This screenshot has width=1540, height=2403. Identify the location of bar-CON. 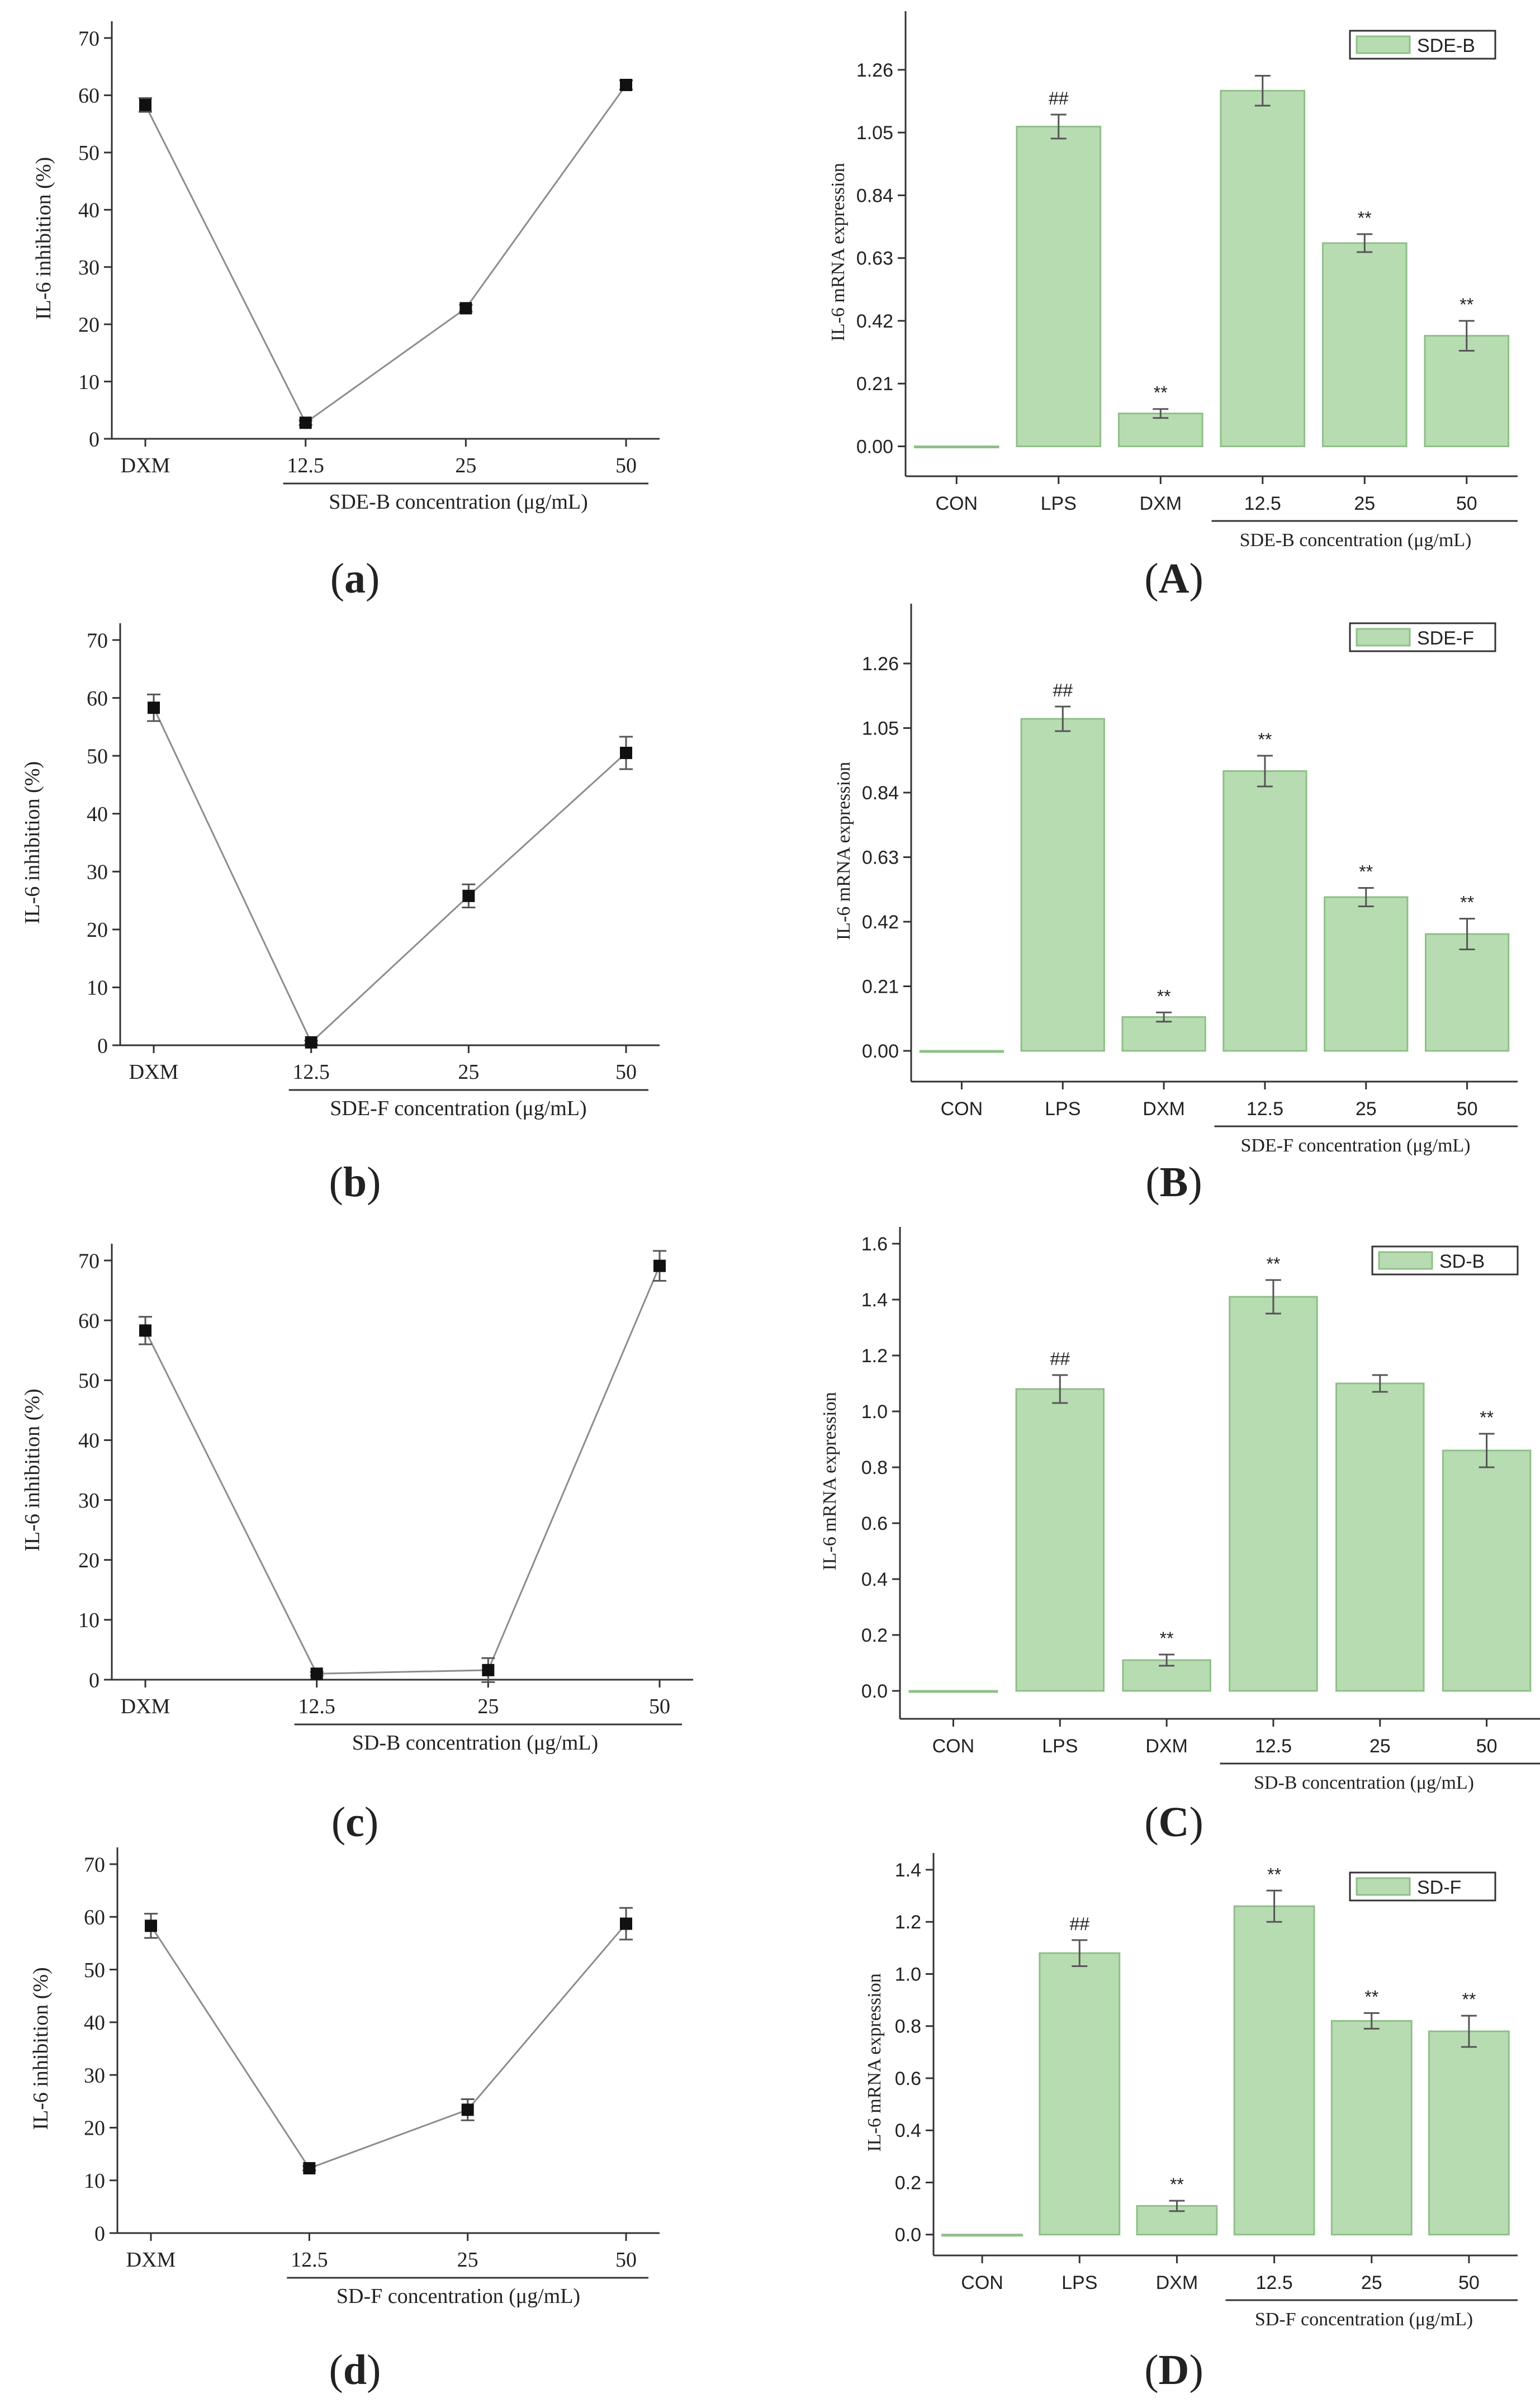
(956, 447).